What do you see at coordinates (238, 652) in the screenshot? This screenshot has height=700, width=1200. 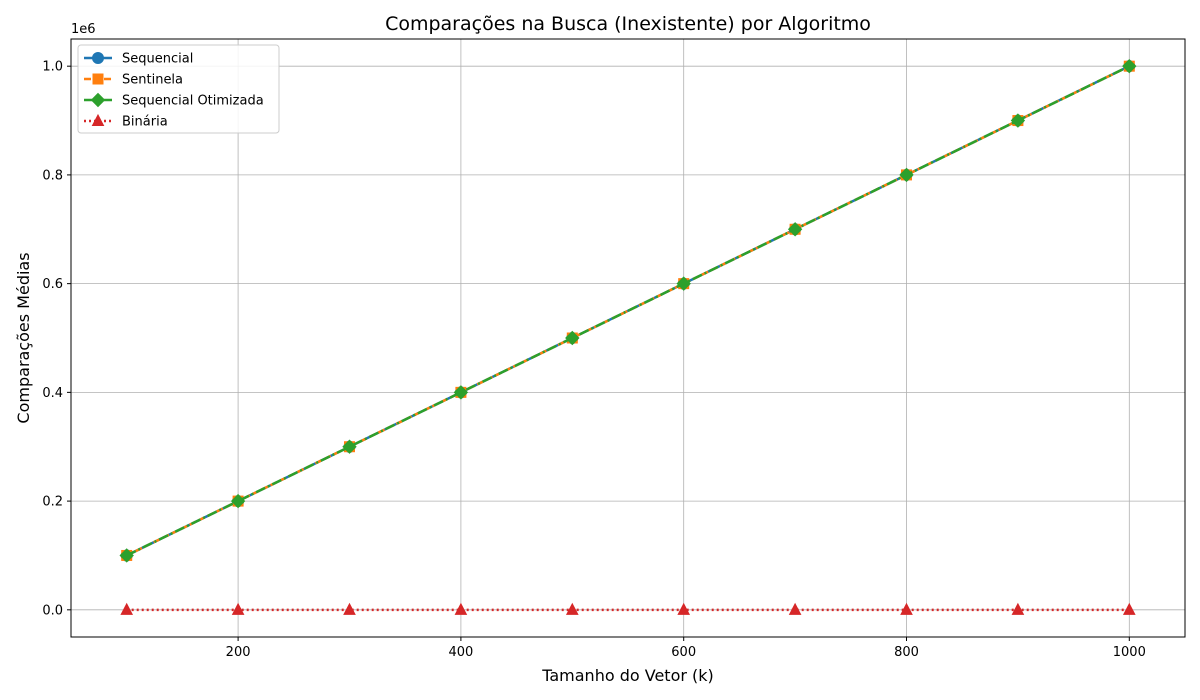 I see `x-tick-label: 200` at bounding box center [238, 652].